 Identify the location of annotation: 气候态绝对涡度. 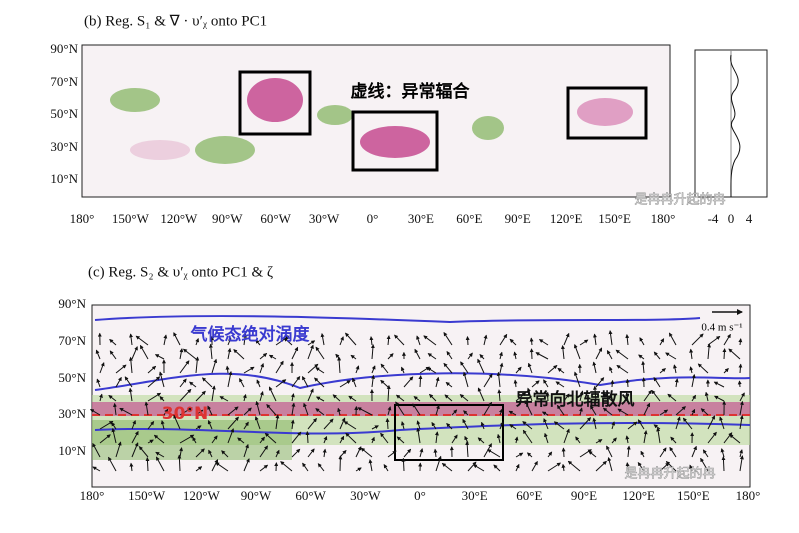
(250, 334).